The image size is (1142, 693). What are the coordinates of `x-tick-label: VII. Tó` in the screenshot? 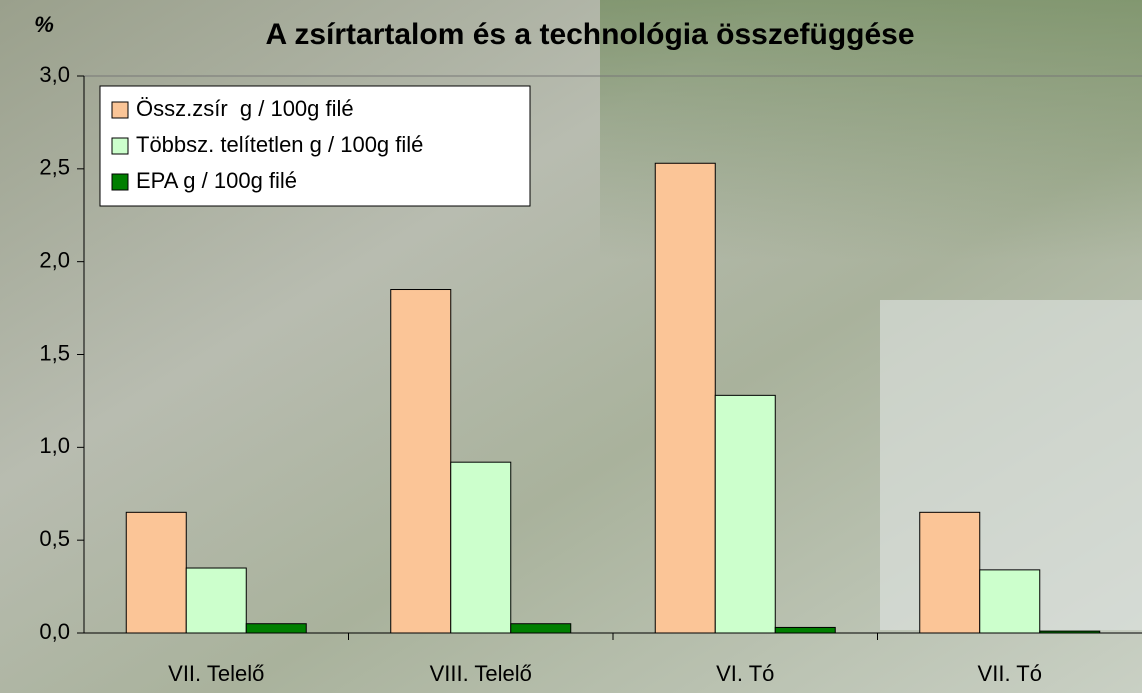 It's located at (1010, 673).